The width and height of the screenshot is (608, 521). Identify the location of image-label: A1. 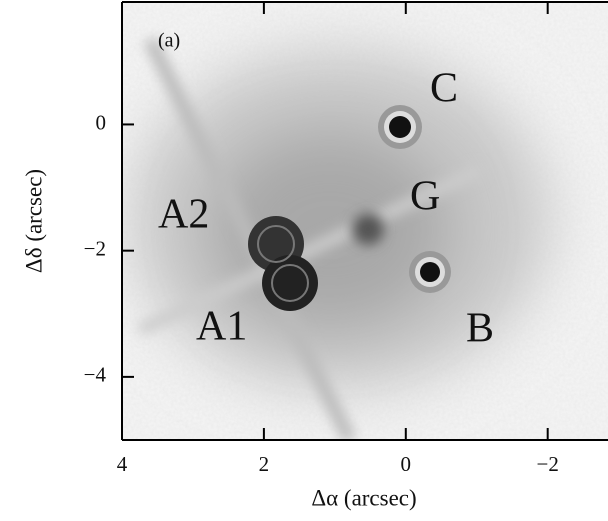
(221, 327).